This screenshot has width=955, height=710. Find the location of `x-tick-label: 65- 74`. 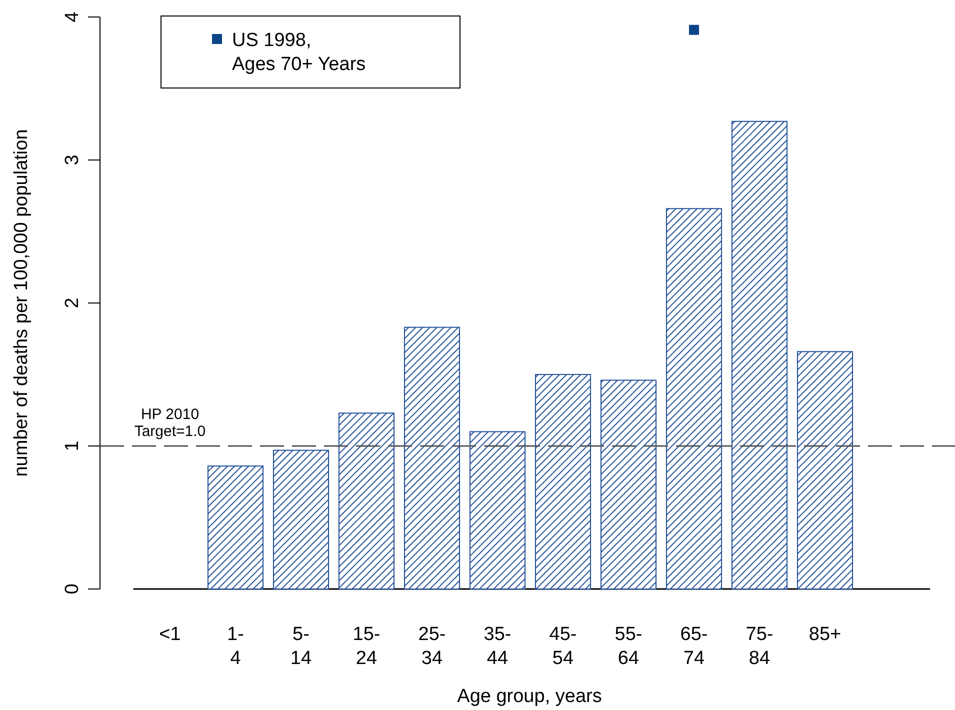

x-tick-label: 65- 74 is located at coordinates (694, 646).